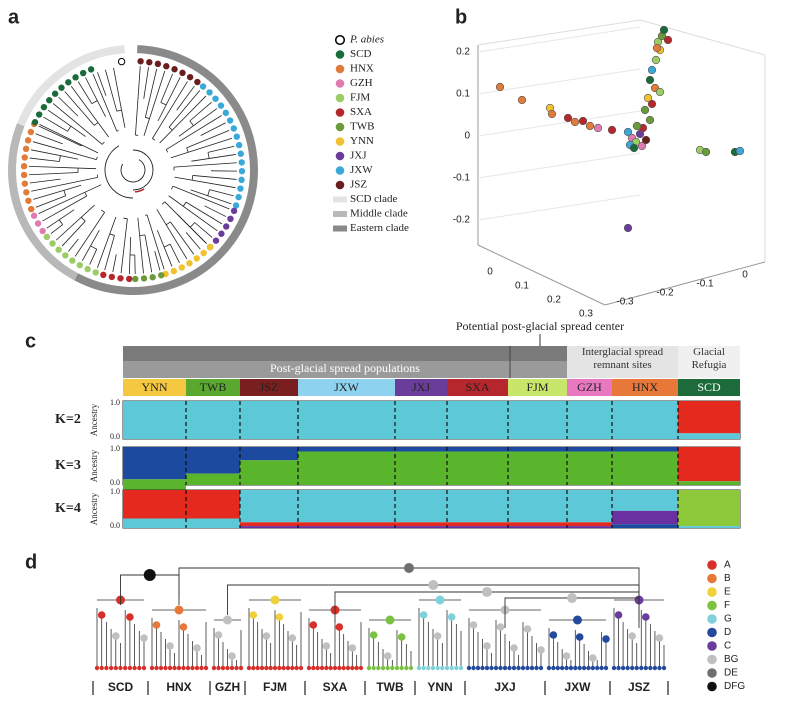 The height and width of the screenshot is (707, 800). Describe the element at coordinates (178, 687) in the screenshot. I see `population-label: HNX` at that location.